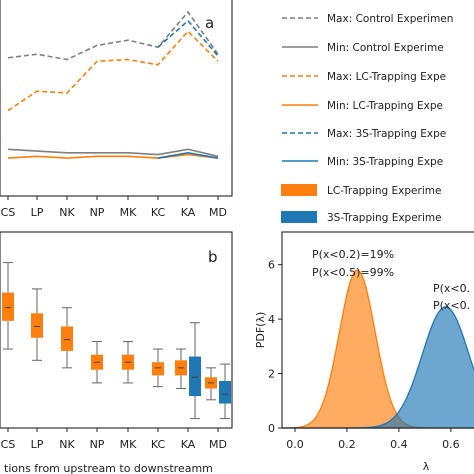 The height and width of the screenshot is (474, 474). What do you see at coordinates (218, 212) in the screenshot?
I see `panel-a-x-tick-md: MD` at bounding box center [218, 212].